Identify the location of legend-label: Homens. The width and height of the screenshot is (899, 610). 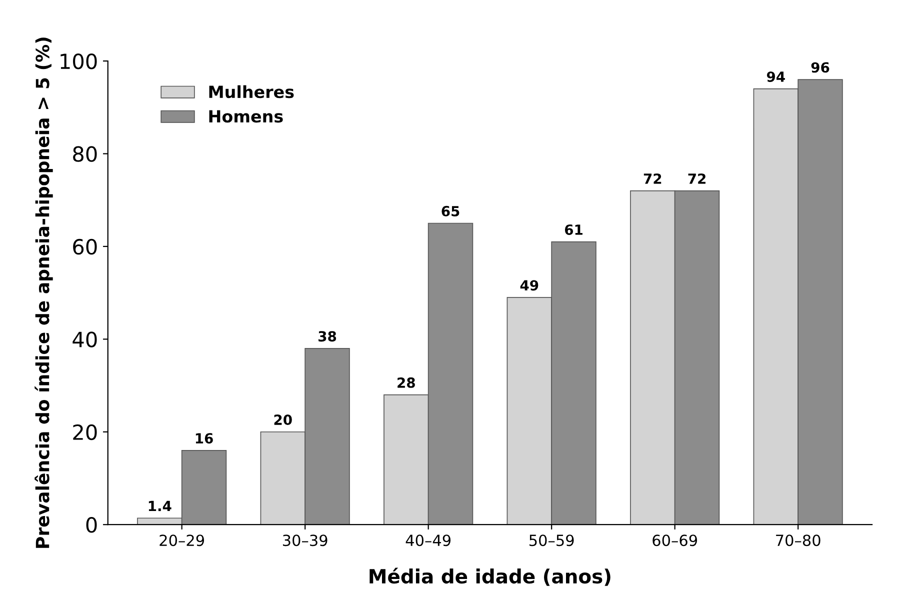
(246, 116).